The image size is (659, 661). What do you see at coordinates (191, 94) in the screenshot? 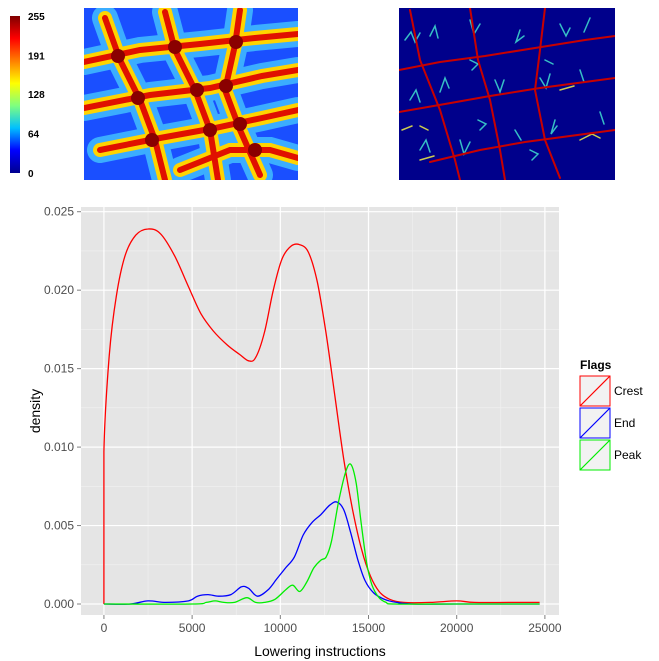
I see `density-image` at bounding box center [191, 94].